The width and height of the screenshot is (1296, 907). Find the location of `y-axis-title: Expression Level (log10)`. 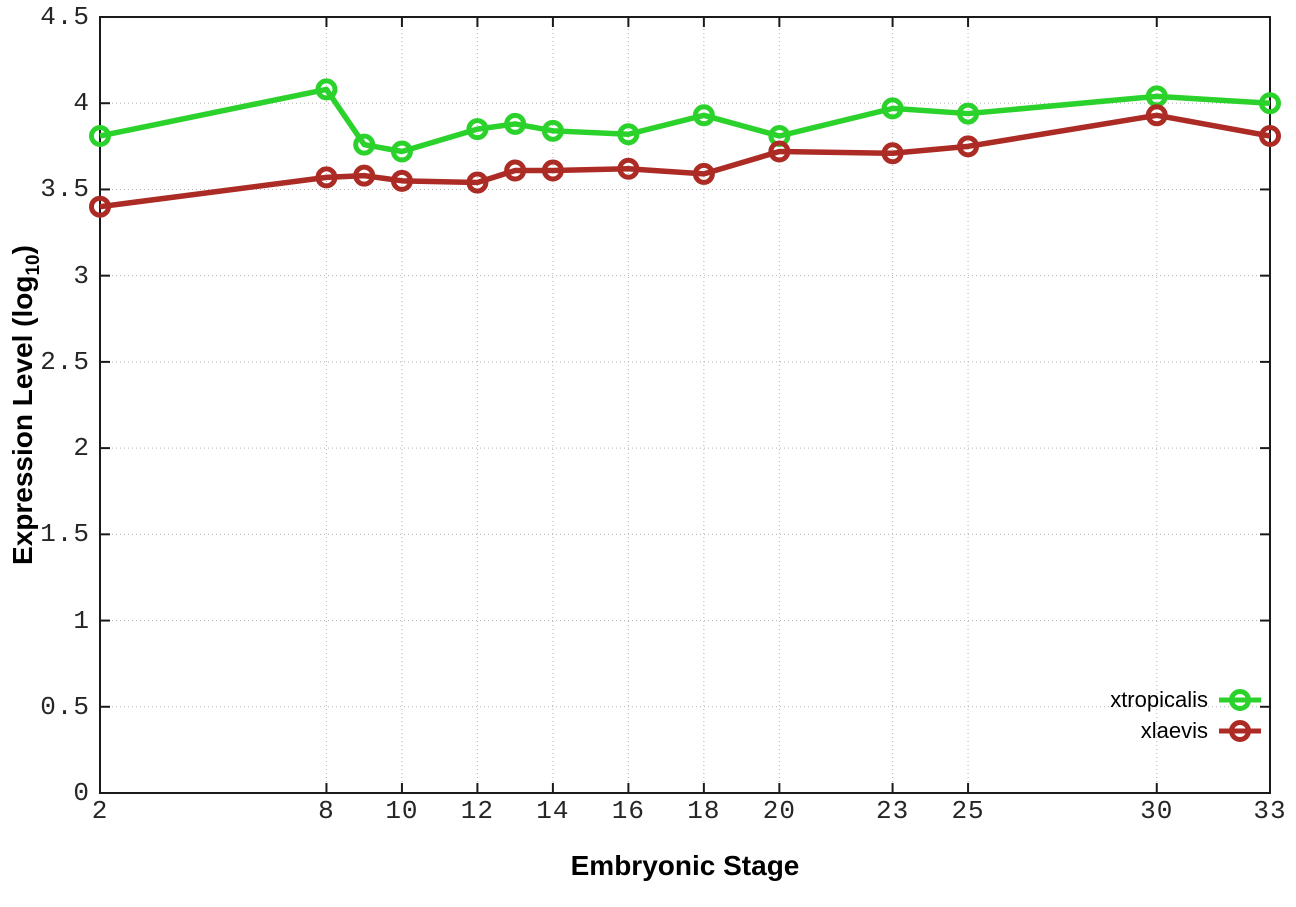

y-axis-title: Expression Level (log10) is located at coordinates (26, 405).